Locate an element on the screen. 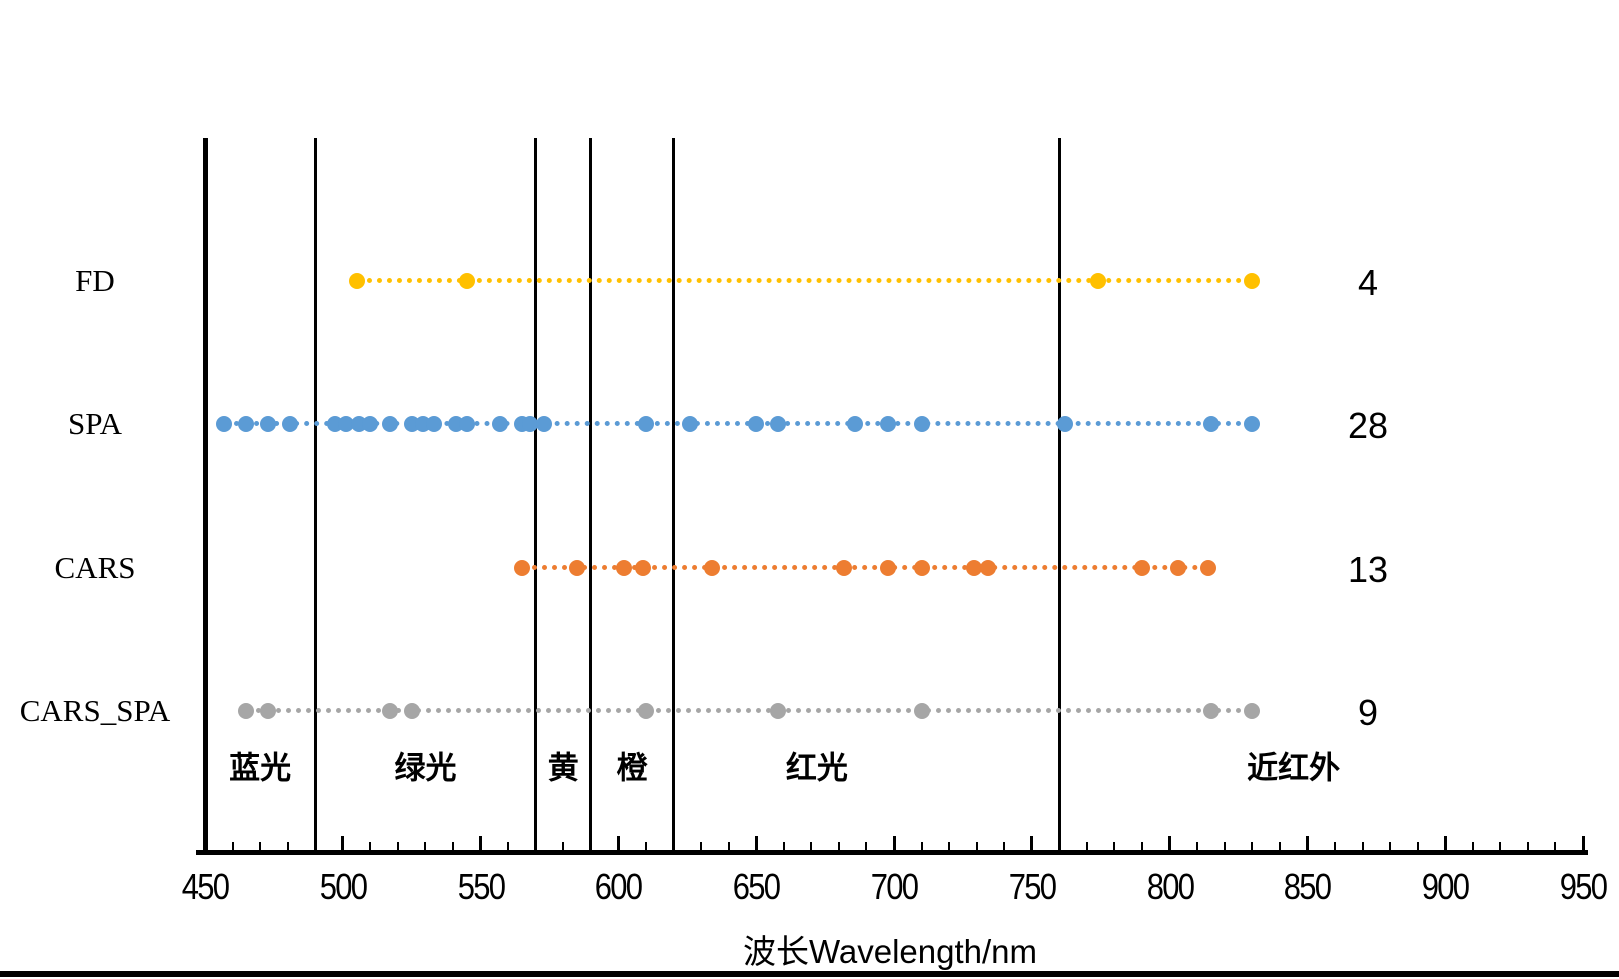 The width and height of the screenshot is (1619, 979). series-row-label: SPA is located at coordinates (95, 423).